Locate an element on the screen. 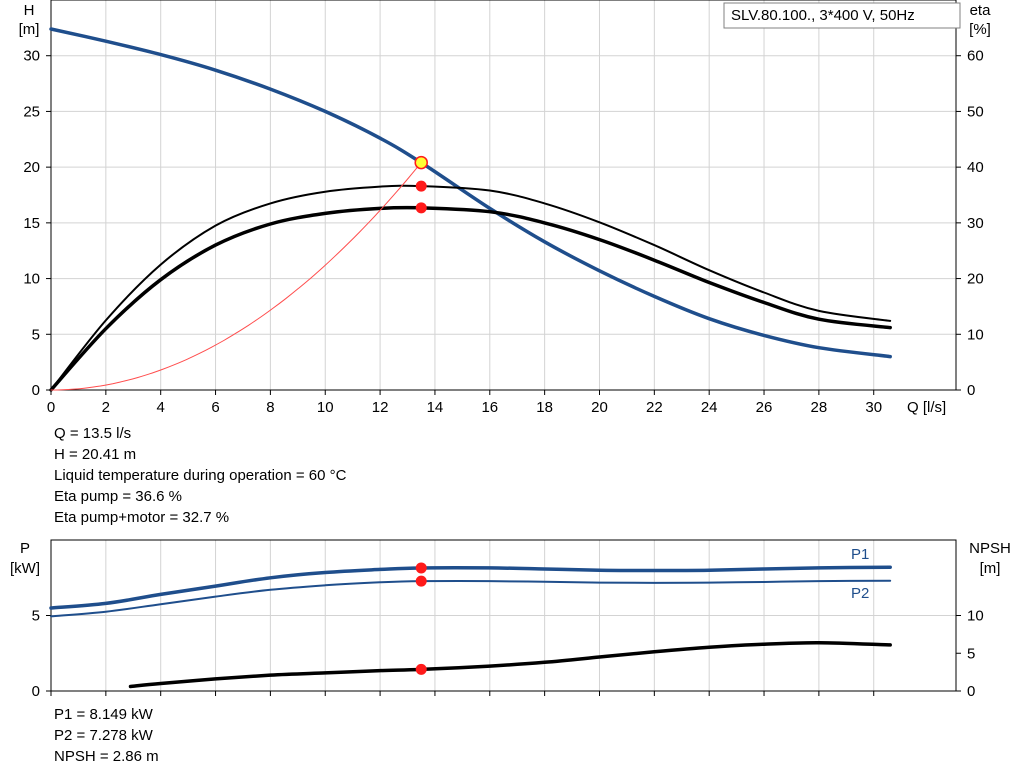  top-x-tick-label: 0 is located at coordinates (51, 407).